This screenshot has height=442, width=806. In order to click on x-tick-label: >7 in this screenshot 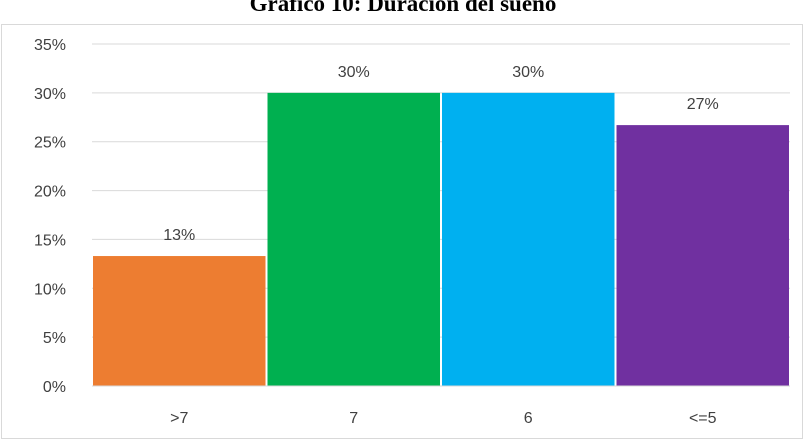, I will do `click(179, 418)`.